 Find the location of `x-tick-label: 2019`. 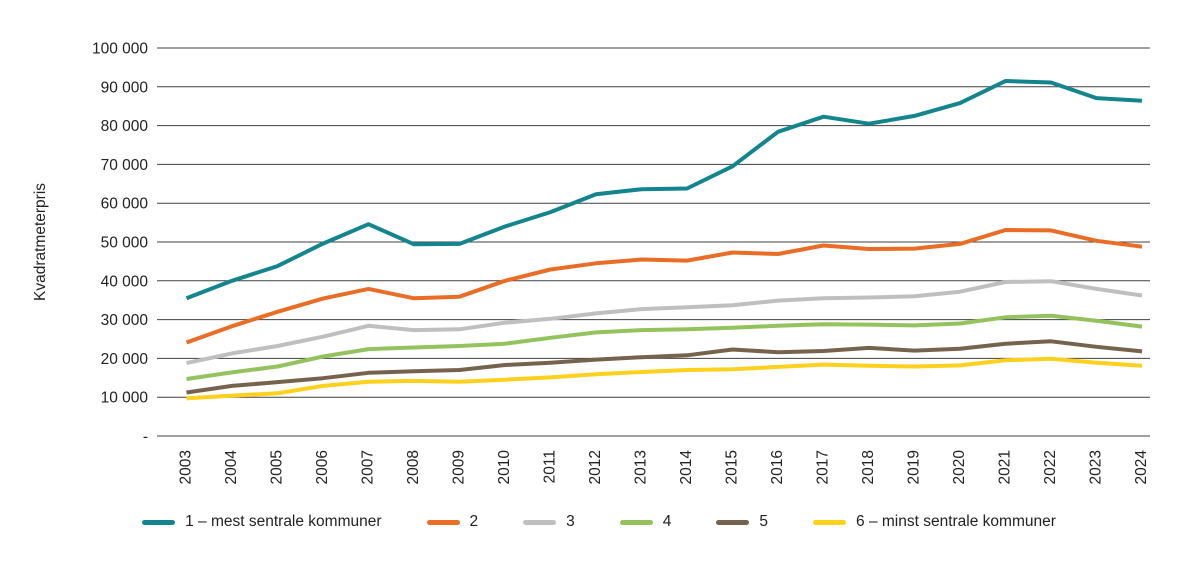

x-tick-label: 2019 is located at coordinates (914, 467).